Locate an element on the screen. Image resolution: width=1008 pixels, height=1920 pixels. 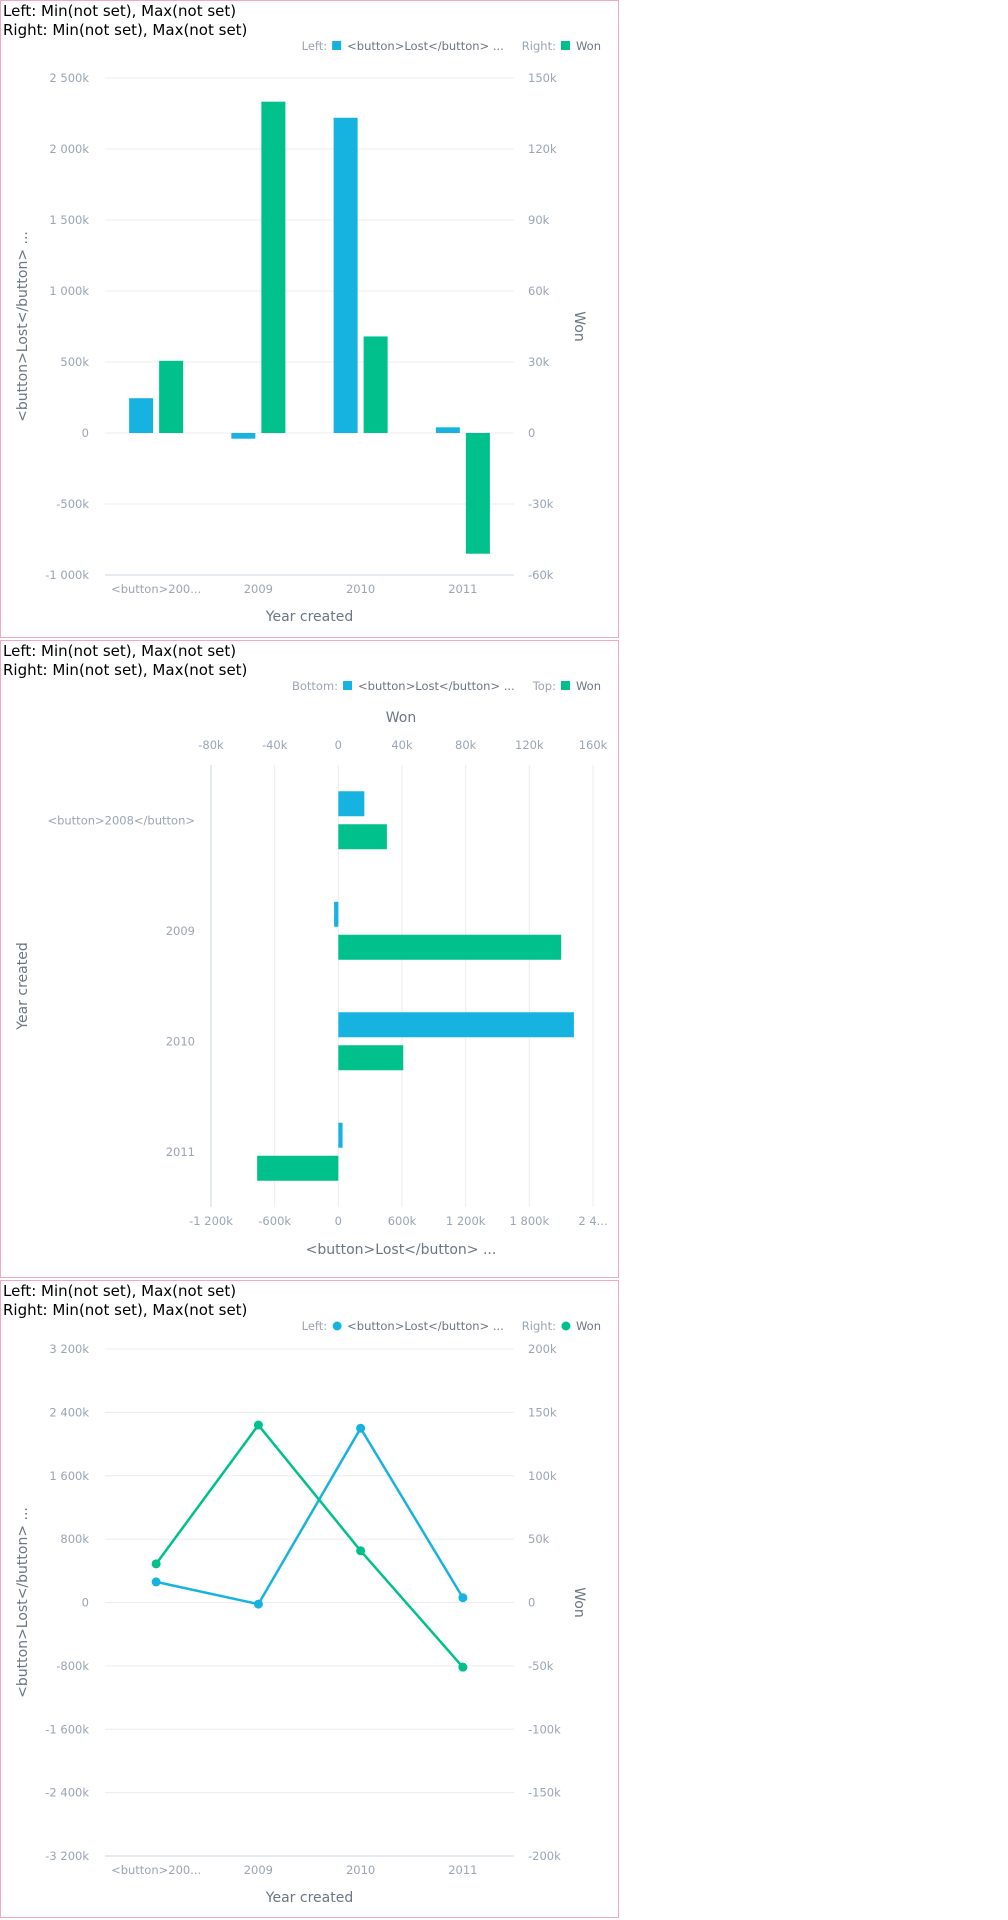
x-tick-label-bottom: -600k is located at coordinates (274, 1221).